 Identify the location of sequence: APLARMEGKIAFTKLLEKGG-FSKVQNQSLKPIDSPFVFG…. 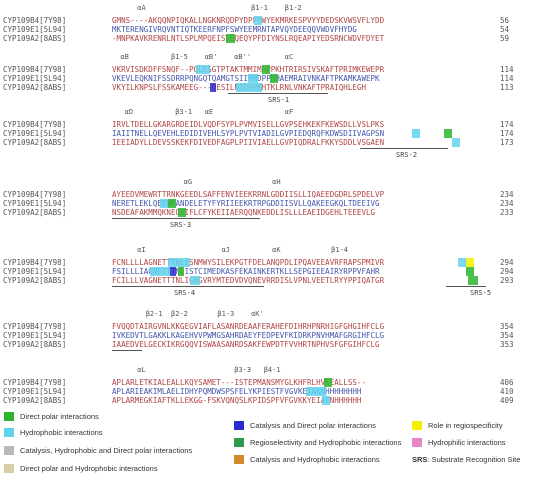
(237, 400).